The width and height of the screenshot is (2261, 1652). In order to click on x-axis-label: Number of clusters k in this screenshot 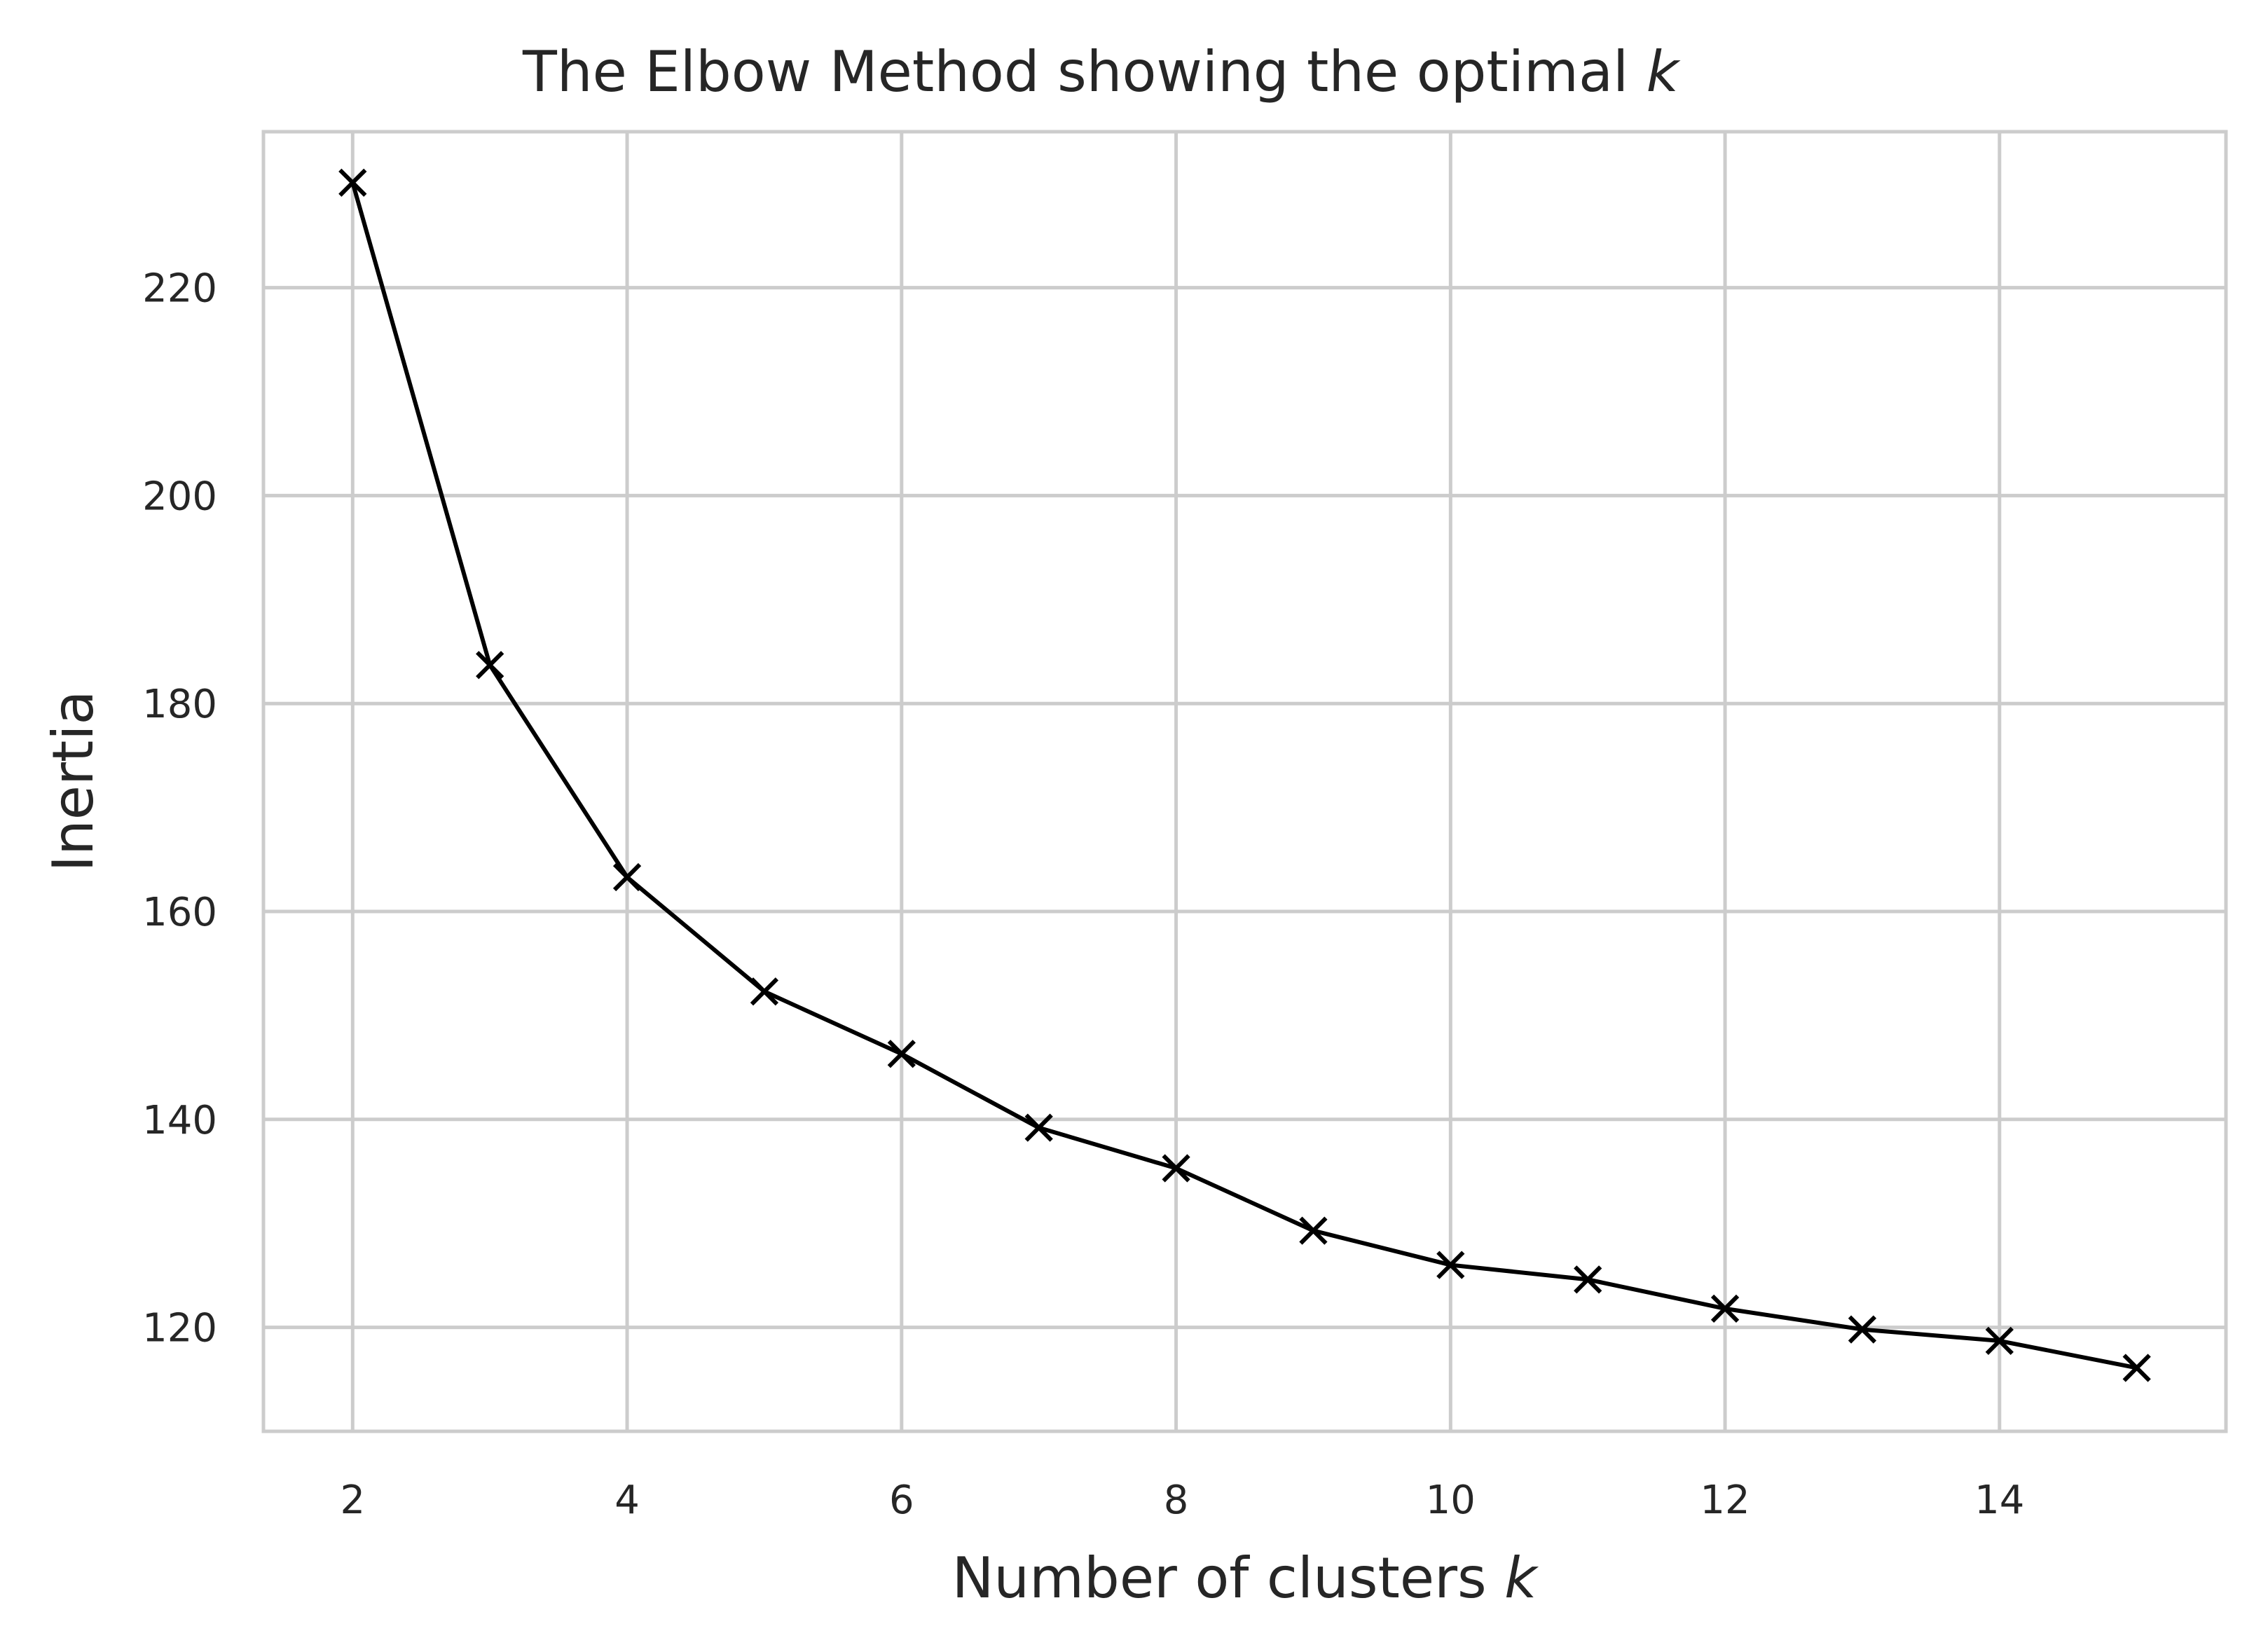, I will do `click(1245, 1578)`.